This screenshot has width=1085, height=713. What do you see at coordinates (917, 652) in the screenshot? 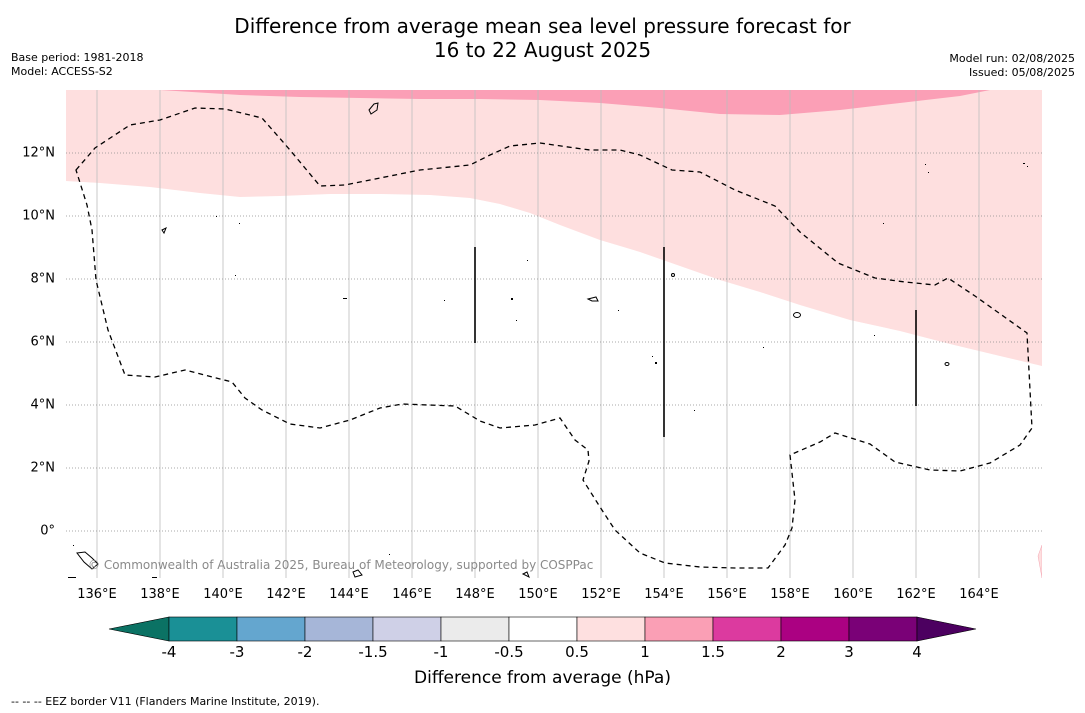
I see `colorbar-label: 4` at bounding box center [917, 652].